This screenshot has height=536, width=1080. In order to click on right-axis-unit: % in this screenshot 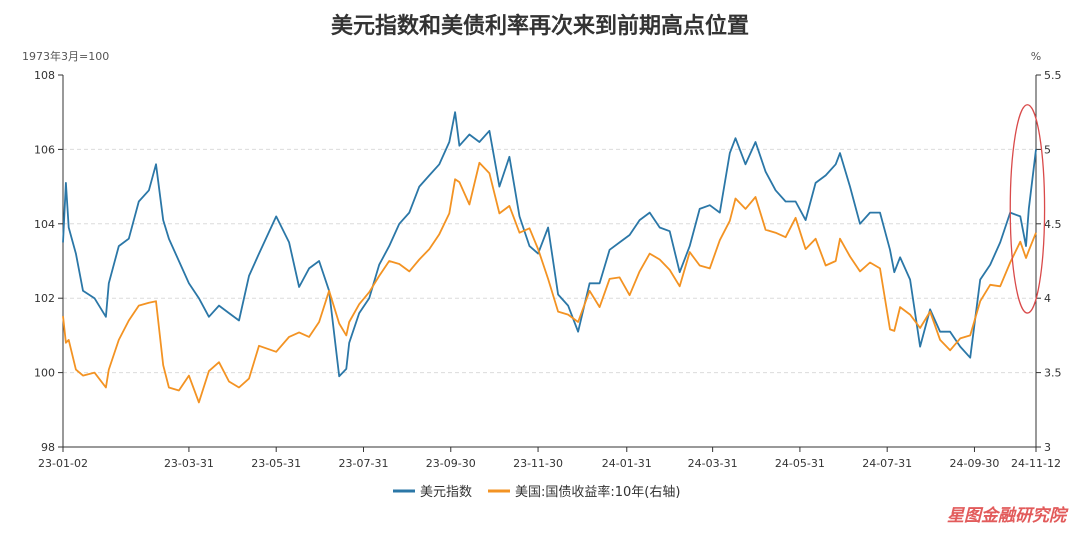, I will do `click(1036, 56)`.